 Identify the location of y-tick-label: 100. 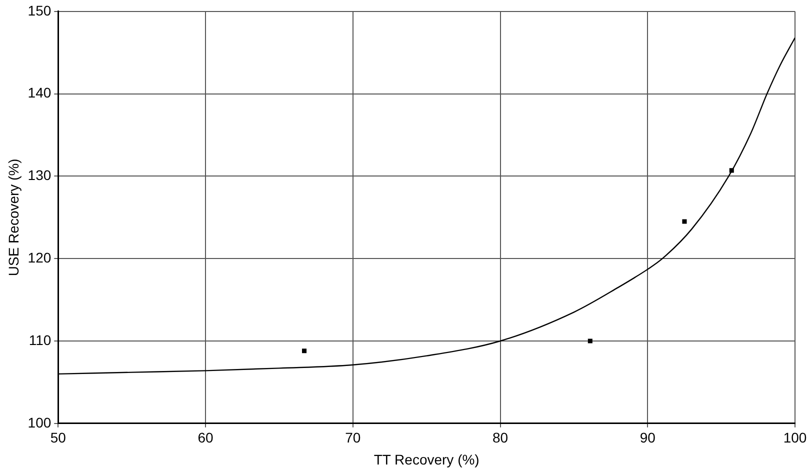
(40, 422).